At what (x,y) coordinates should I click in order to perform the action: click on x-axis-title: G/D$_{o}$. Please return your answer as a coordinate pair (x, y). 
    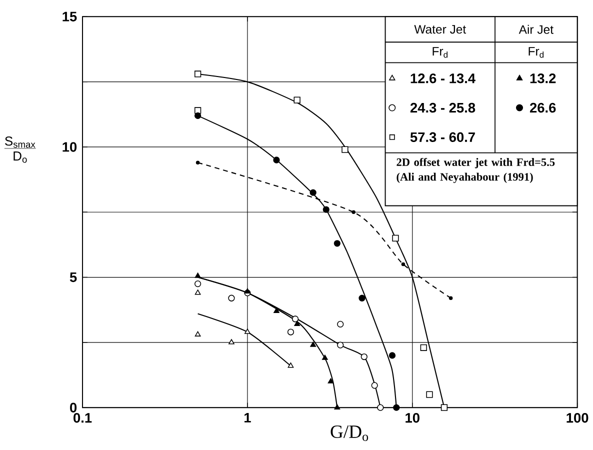
    Looking at the image, I should click on (349, 434).